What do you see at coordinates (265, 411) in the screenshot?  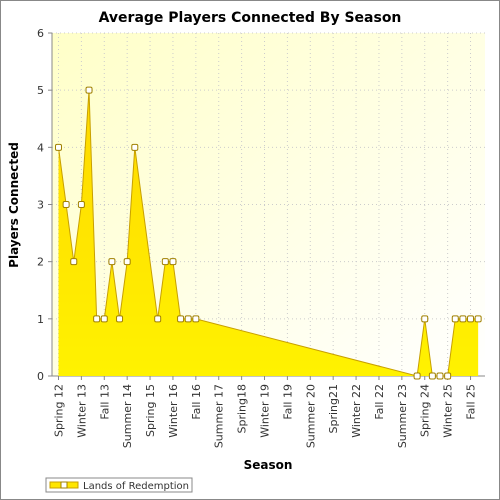 I see `x-tick-label: Winter 19` at bounding box center [265, 411].